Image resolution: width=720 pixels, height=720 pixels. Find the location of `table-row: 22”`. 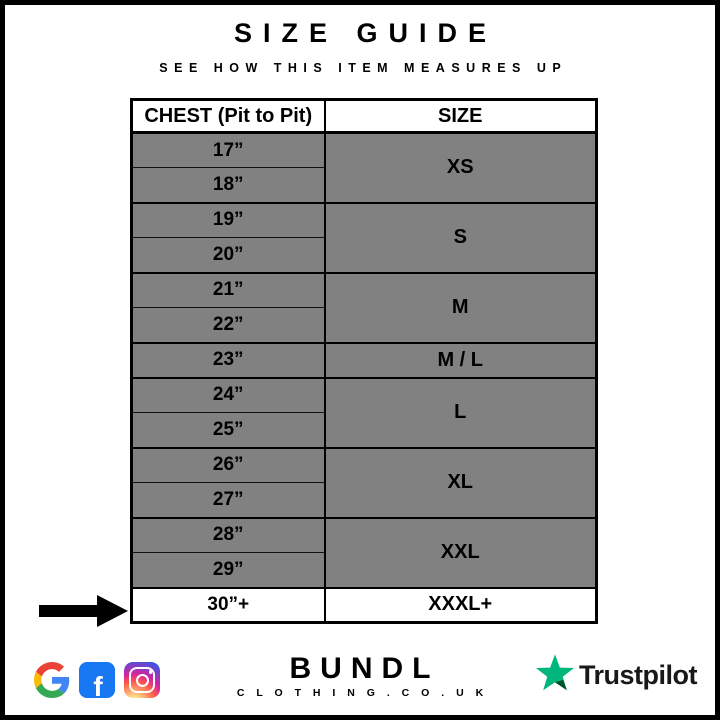

table-row: 22” is located at coordinates (363, 325).